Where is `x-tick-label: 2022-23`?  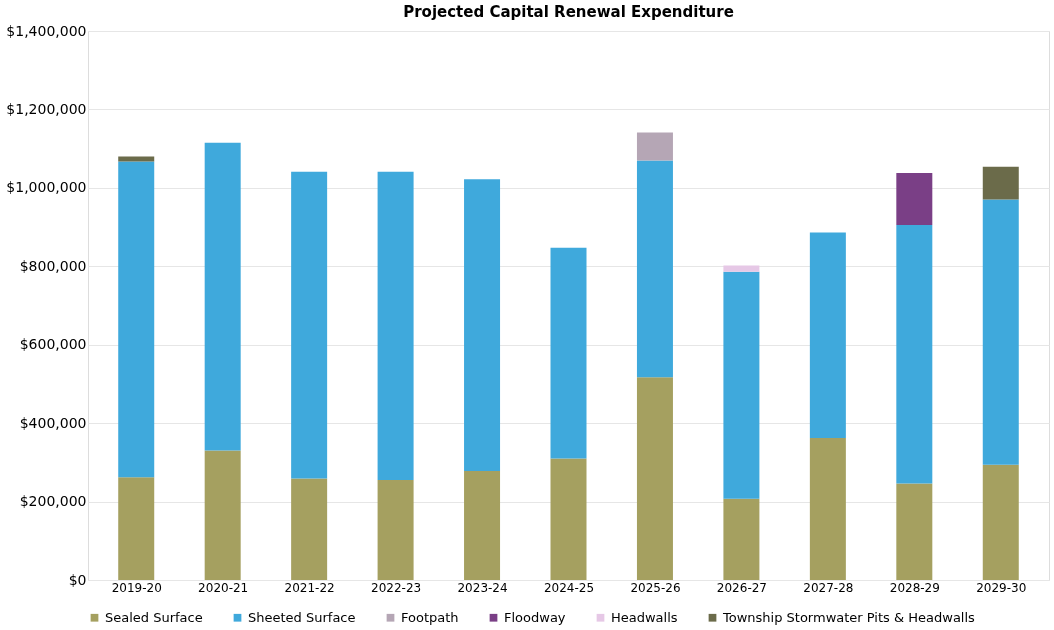
x-tick-label: 2022-23 is located at coordinates (396, 587).